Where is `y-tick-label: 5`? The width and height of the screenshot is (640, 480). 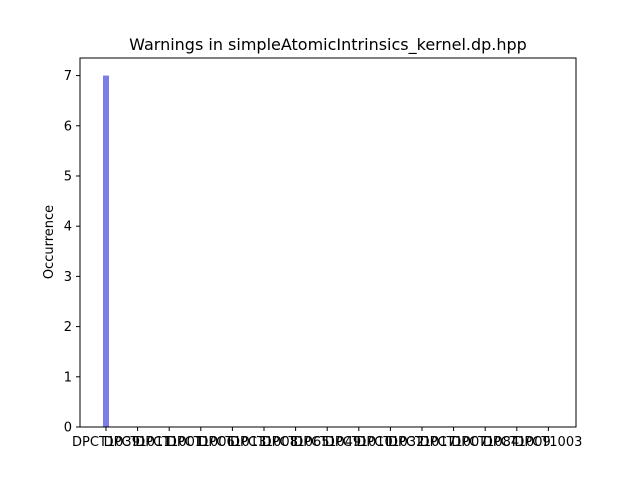 y-tick-label: 5 is located at coordinates (68, 176).